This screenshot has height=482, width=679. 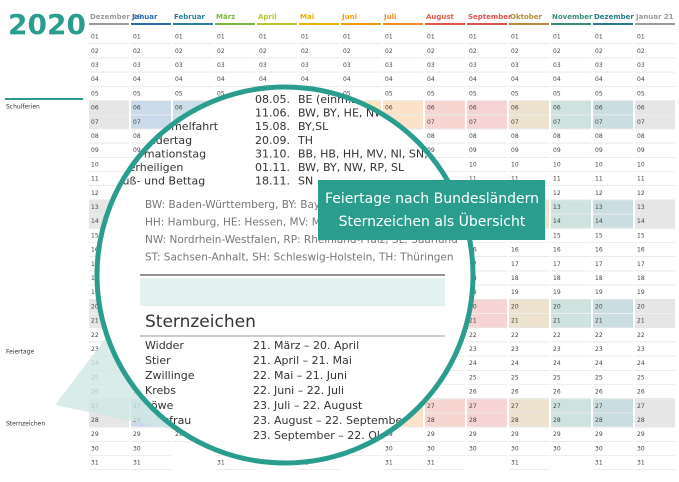 What do you see at coordinates (557, 179) in the screenshot?
I see `day-number: 11` at bounding box center [557, 179].